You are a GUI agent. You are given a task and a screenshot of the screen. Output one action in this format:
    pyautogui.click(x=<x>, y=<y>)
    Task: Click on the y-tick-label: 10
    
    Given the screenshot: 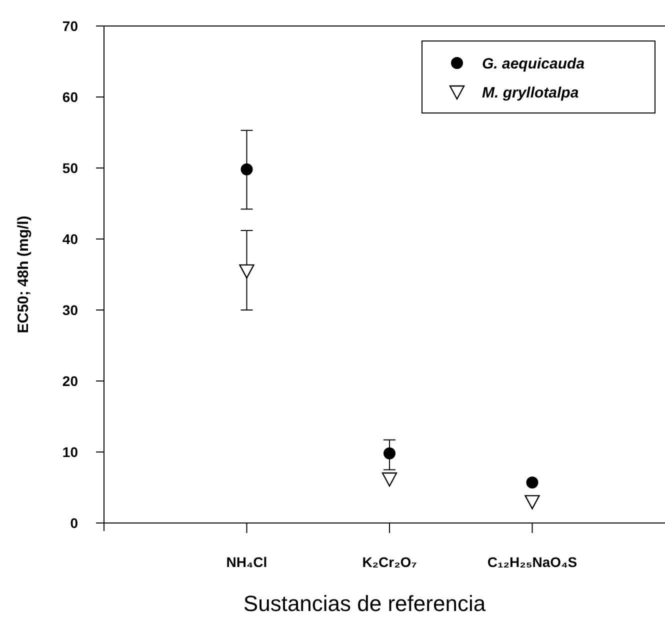 What is the action you would take?
    pyautogui.click(x=70, y=452)
    